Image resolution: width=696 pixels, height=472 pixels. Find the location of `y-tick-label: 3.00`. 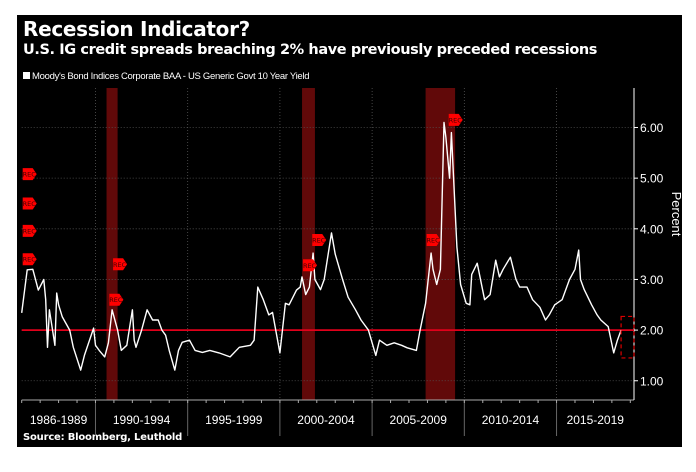

y-tick-label: 3.00 is located at coordinates (652, 280).